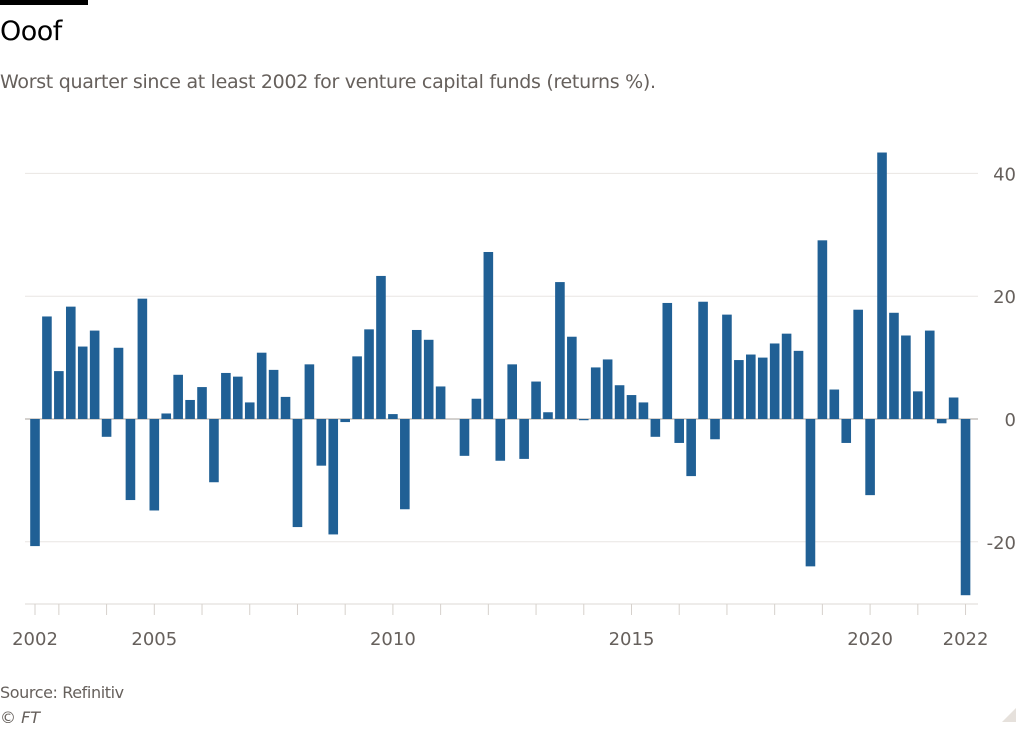 This screenshot has height=731, width=1023. I want to click on y-tick-label: 20, so click(1004, 297).